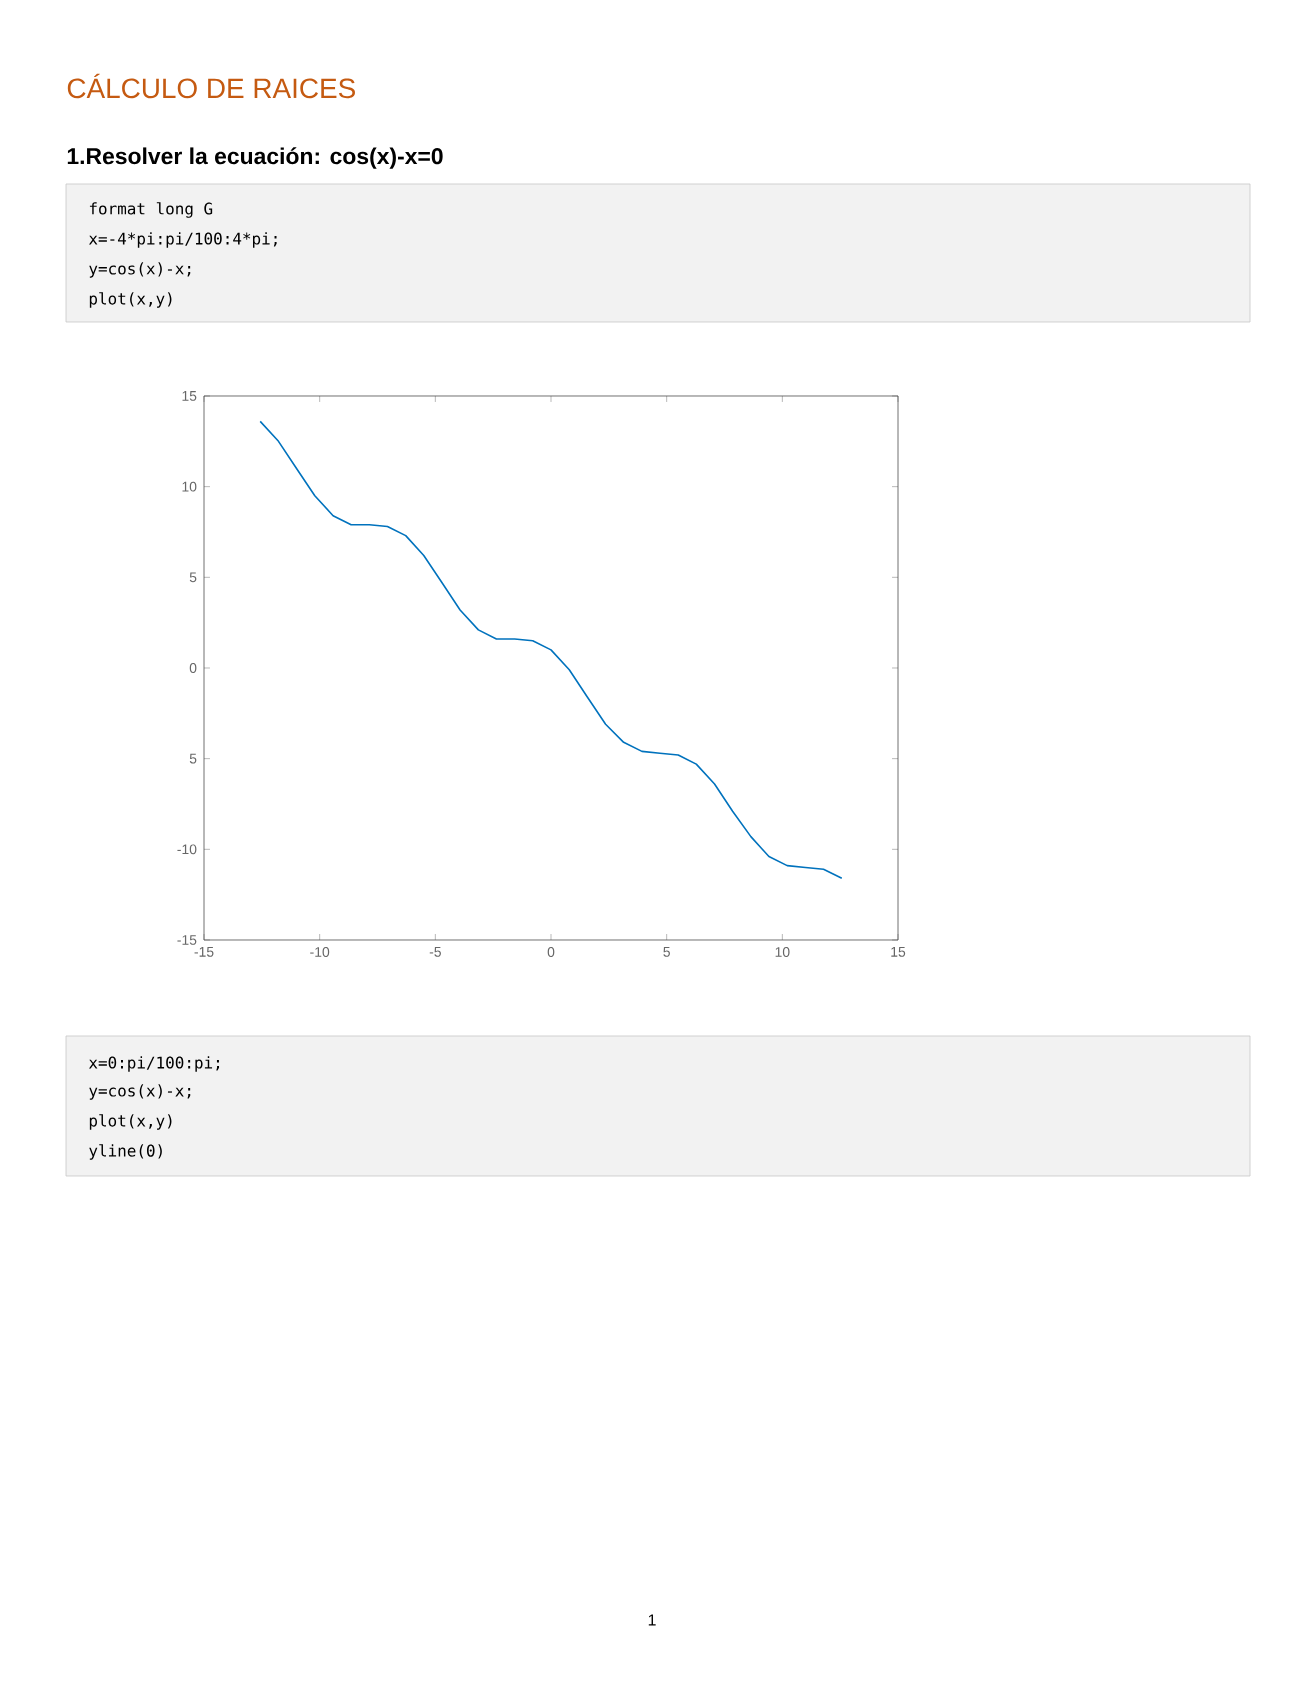  I want to click on chart-title: CÁLCULO DE RAICES, so click(211, 86).